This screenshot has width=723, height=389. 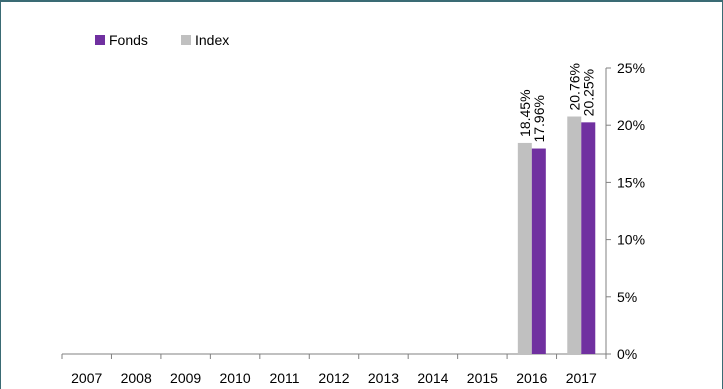 I want to click on x-tick-label: 2012, so click(x=333, y=378).